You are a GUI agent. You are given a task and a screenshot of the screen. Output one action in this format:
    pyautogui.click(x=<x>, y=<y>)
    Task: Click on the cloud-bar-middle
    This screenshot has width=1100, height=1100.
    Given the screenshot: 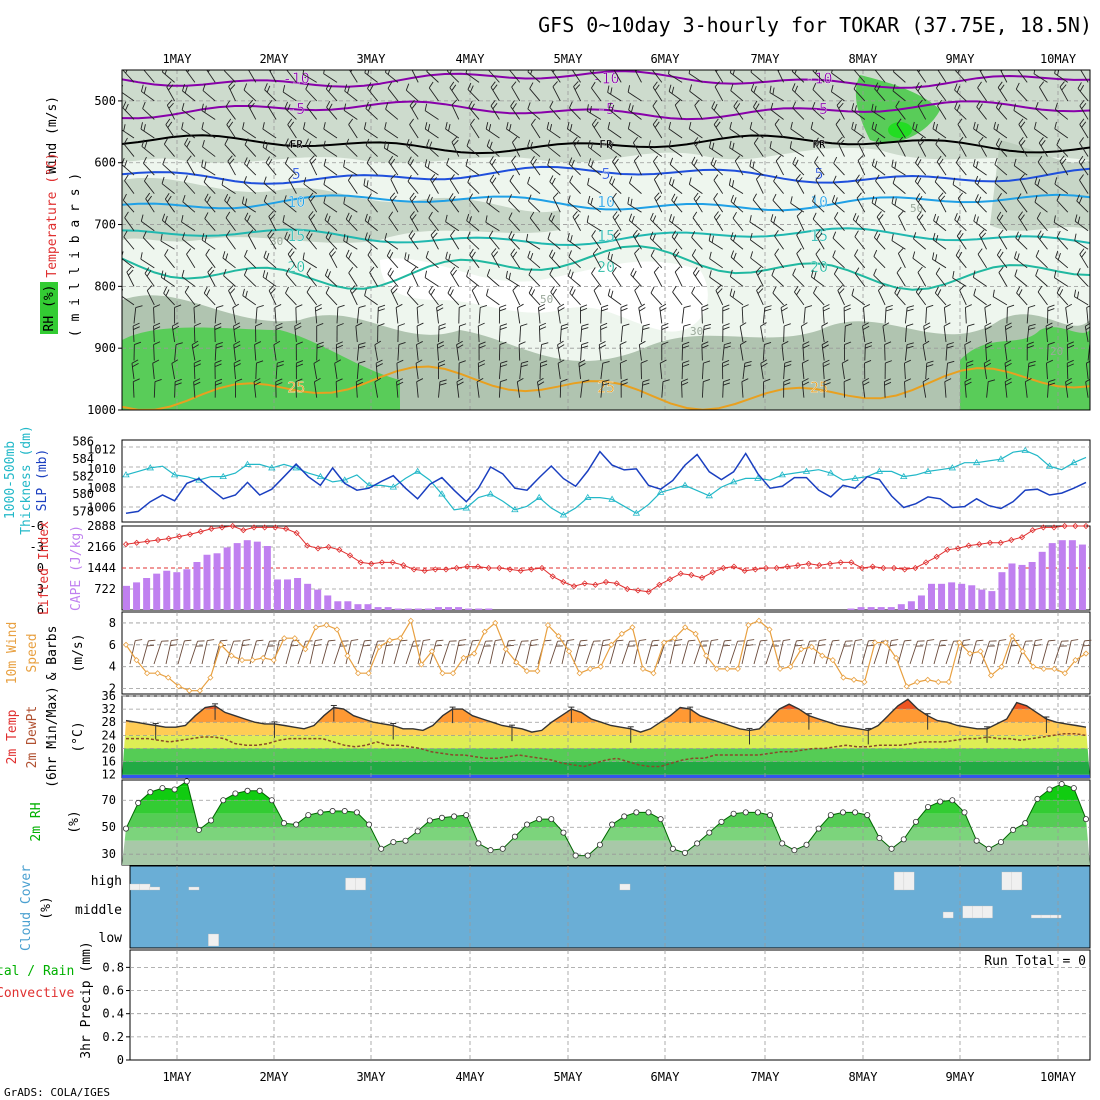 What is the action you would take?
    pyautogui.click(x=948, y=915)
    